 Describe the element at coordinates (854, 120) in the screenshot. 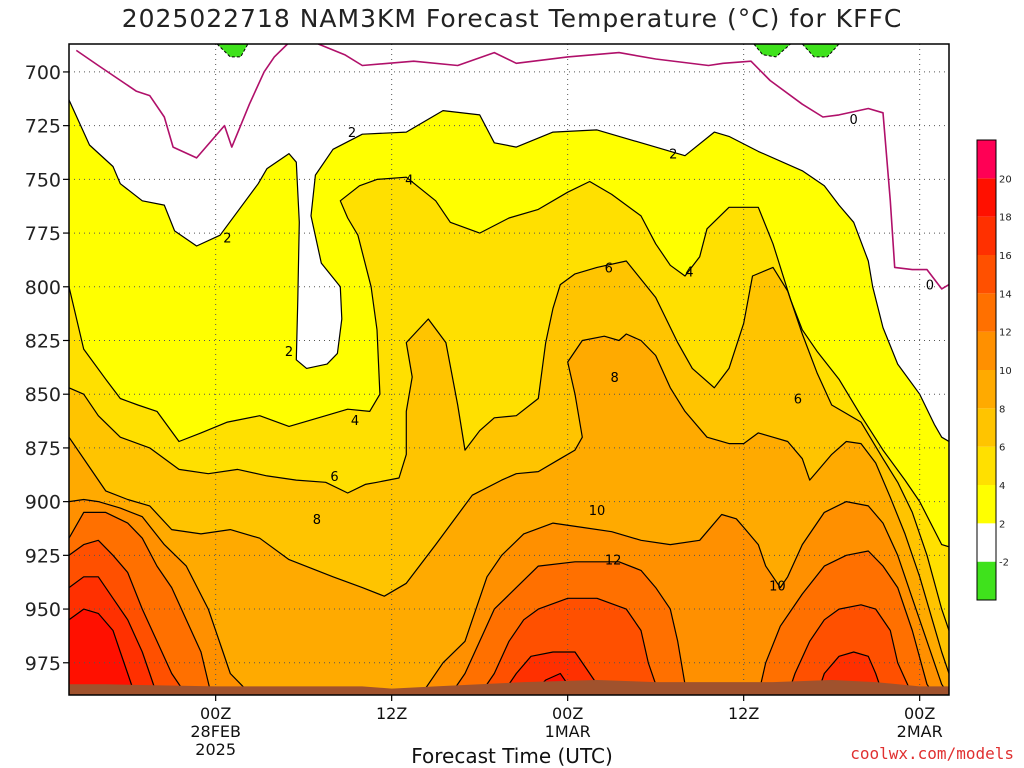

I see `contour-label-1: 0` at that location.